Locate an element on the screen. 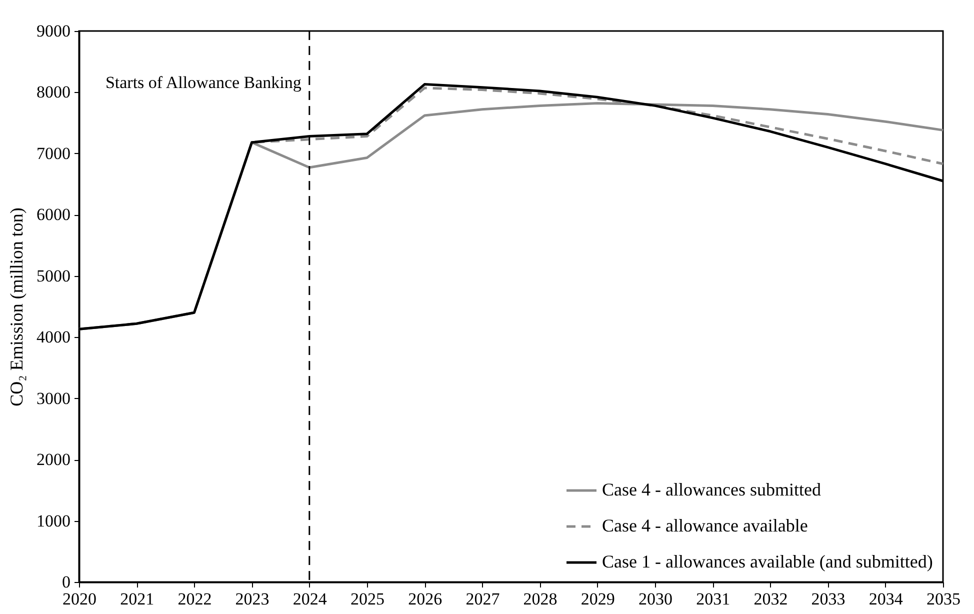  y-tick-label: 7000 is located at coordinates (53, 153).